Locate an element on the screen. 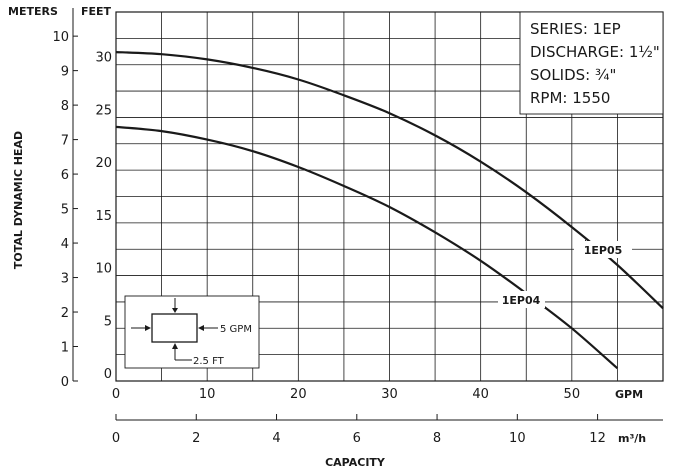  meters-tick-label: 4 is located at coordinates (65, 244).